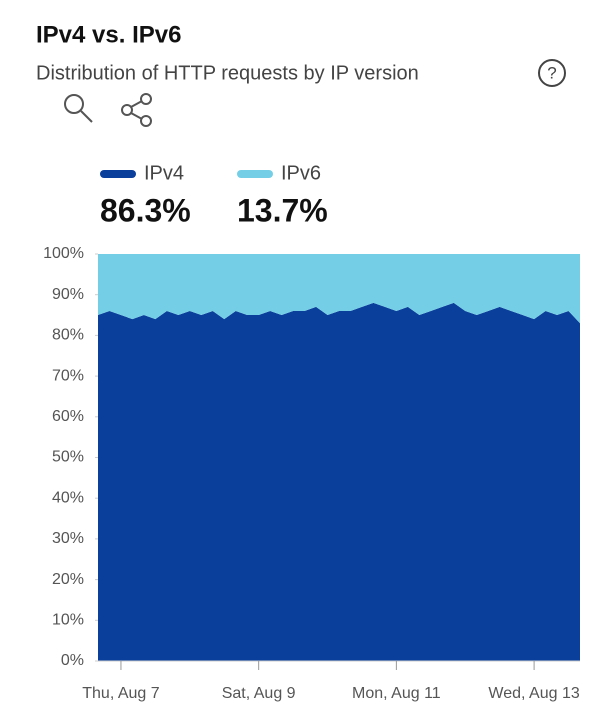 The width and height of the screenshot is (614, 725). What do you see at coordinates (86, 116) in the screenshot?
I see `zoom-handle` at bounding box center [86, 116].